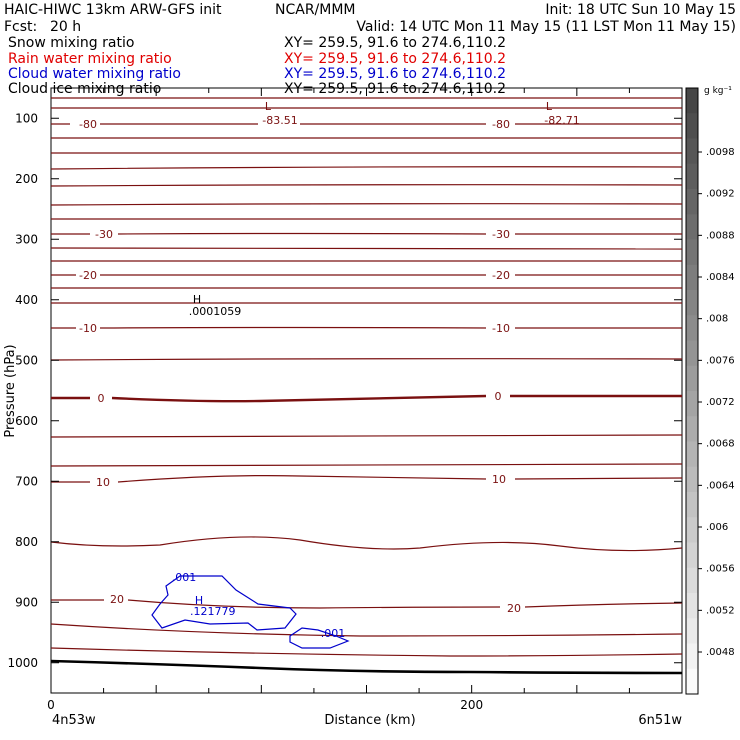 The height and width of the screenshot is (740, 740). I want to click on x-axis-label: Distance (km), so click(369, 720).